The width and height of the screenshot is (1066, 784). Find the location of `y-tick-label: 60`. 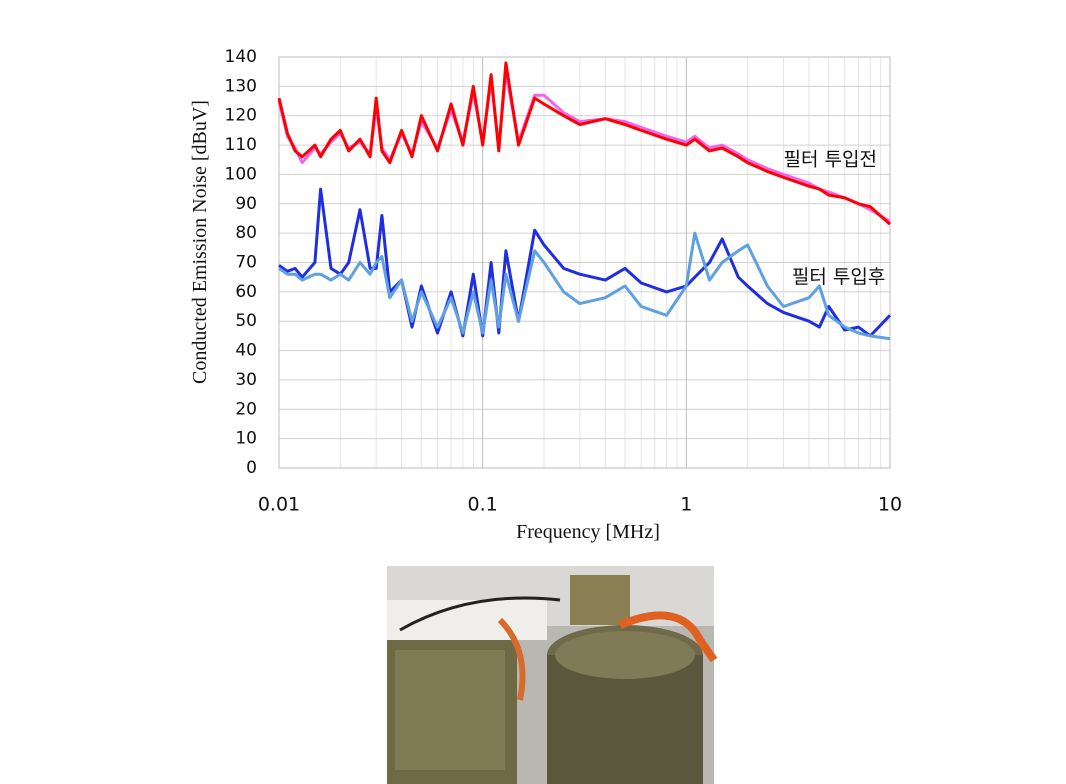

y-tick-label: 60 is located at coordinates (246, 292).